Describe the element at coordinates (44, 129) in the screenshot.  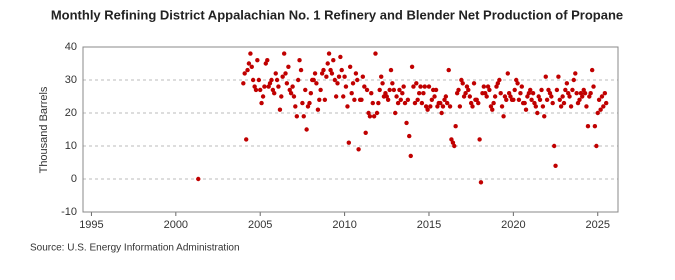
I see `y-axis-label: Thousand Barrels` at that location.